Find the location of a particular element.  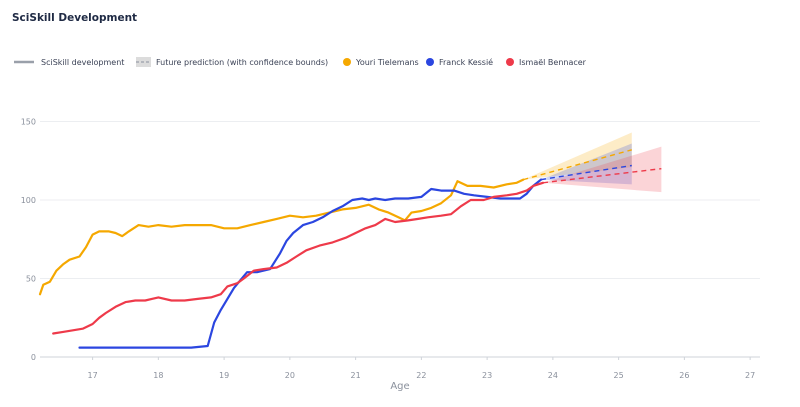

x-tick-label-9: 26 is located at coordinates (684, 375).